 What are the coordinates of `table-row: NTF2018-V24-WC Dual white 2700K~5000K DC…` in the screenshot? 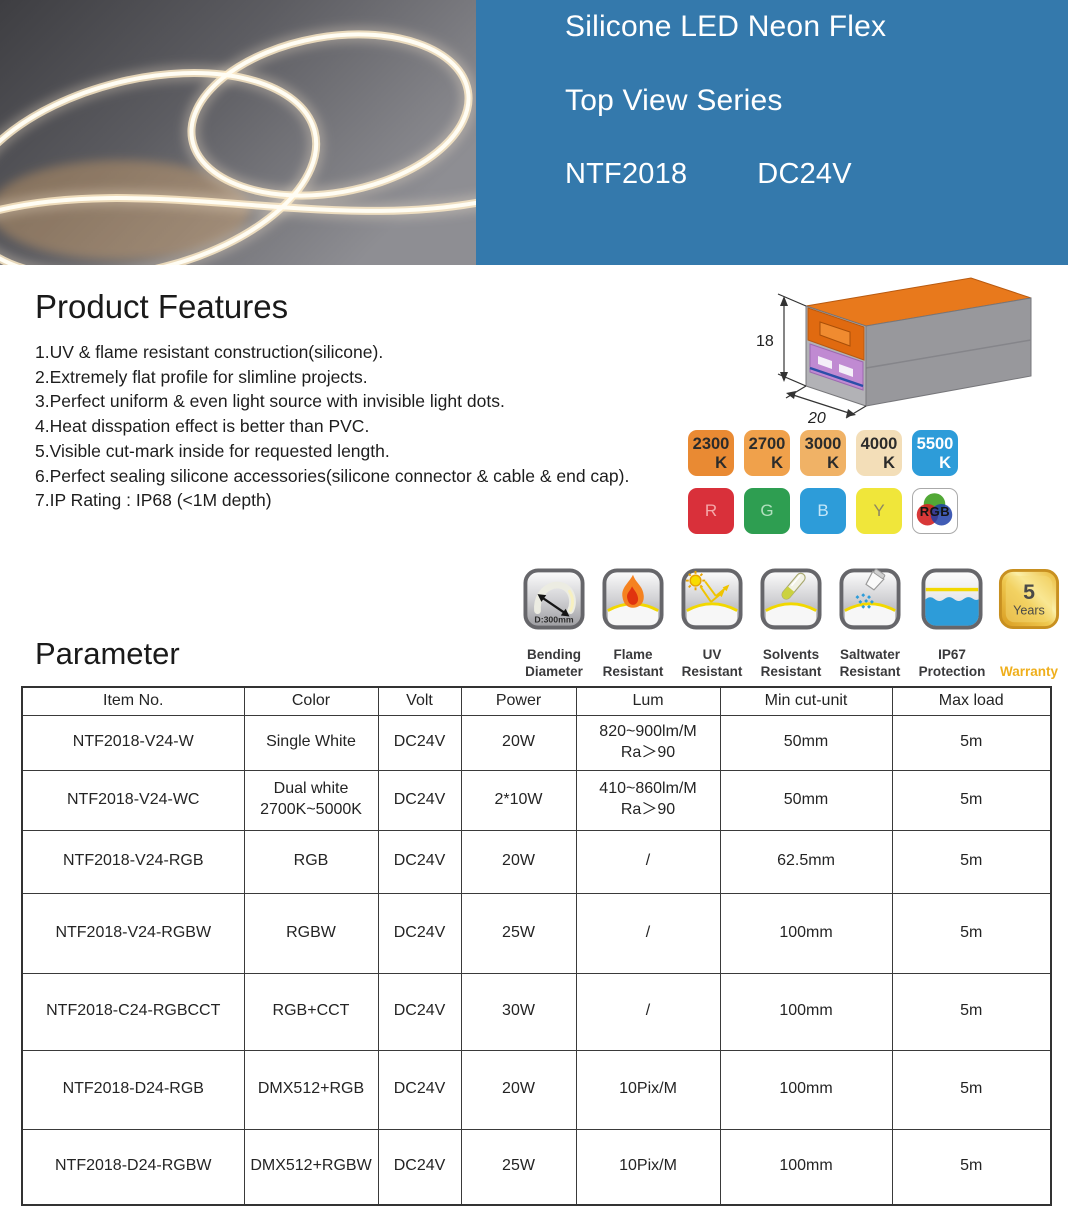 It's located at (536, 800).